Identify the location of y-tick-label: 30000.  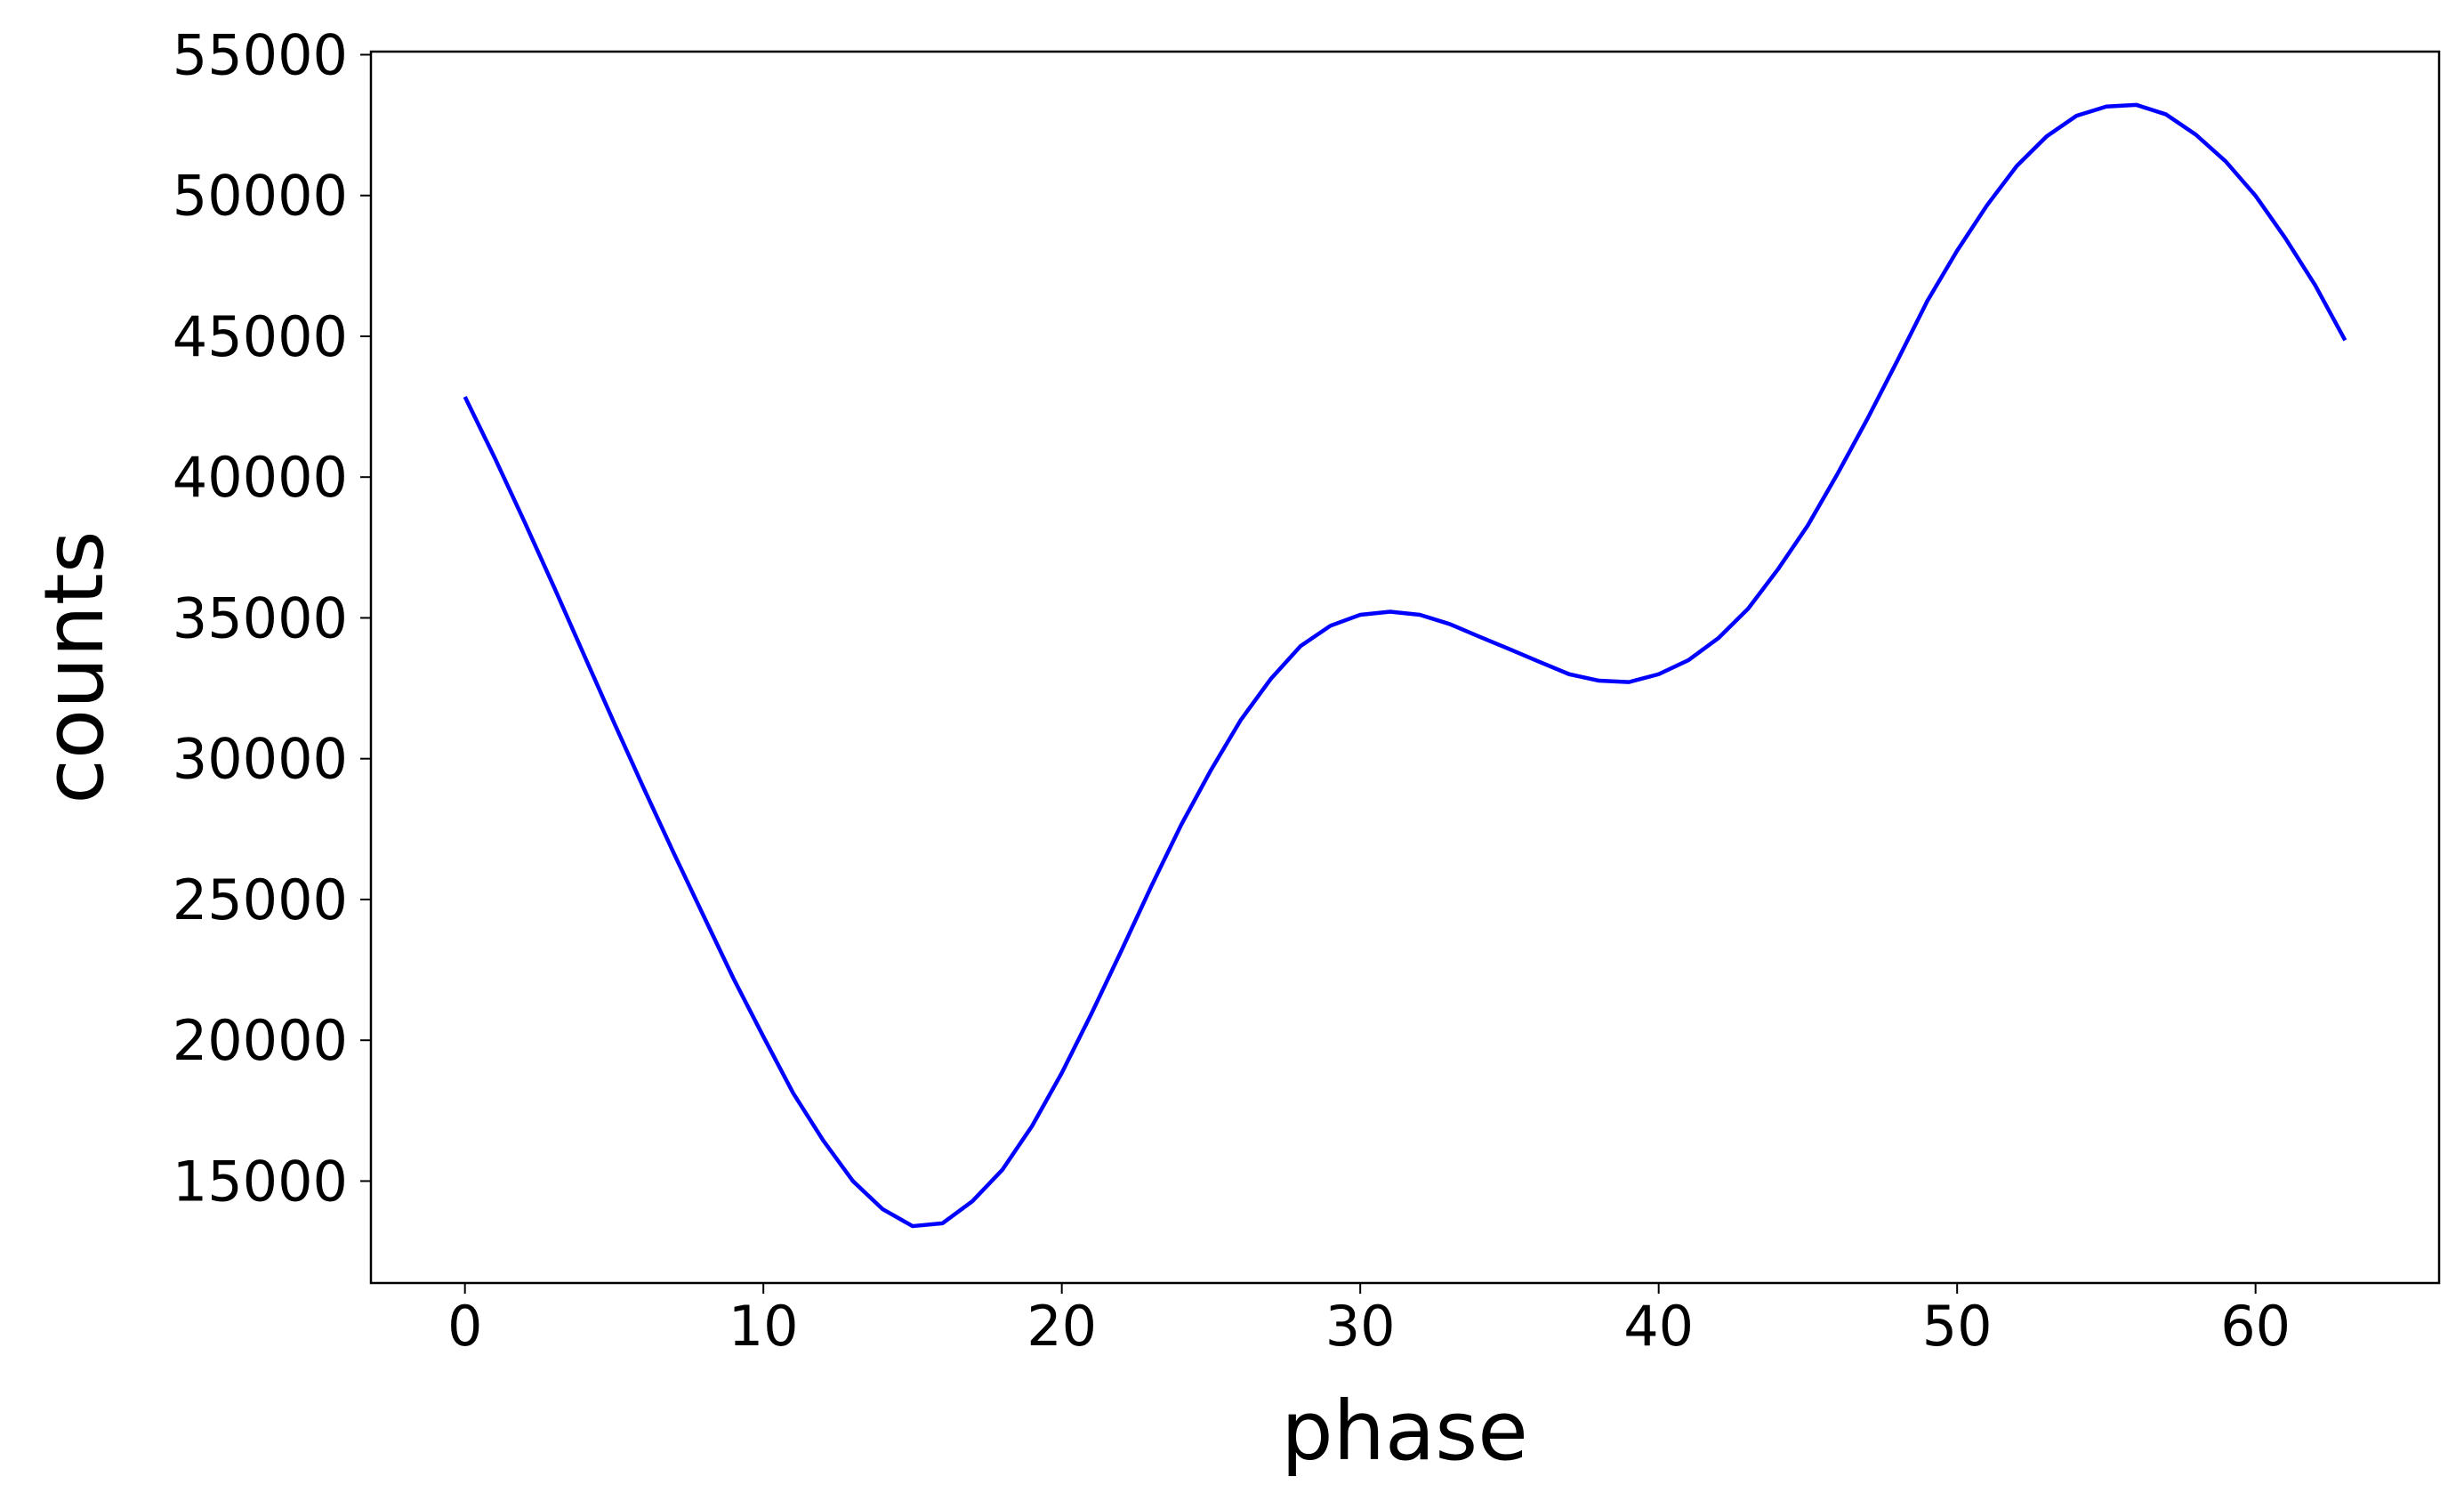
(260, 759).